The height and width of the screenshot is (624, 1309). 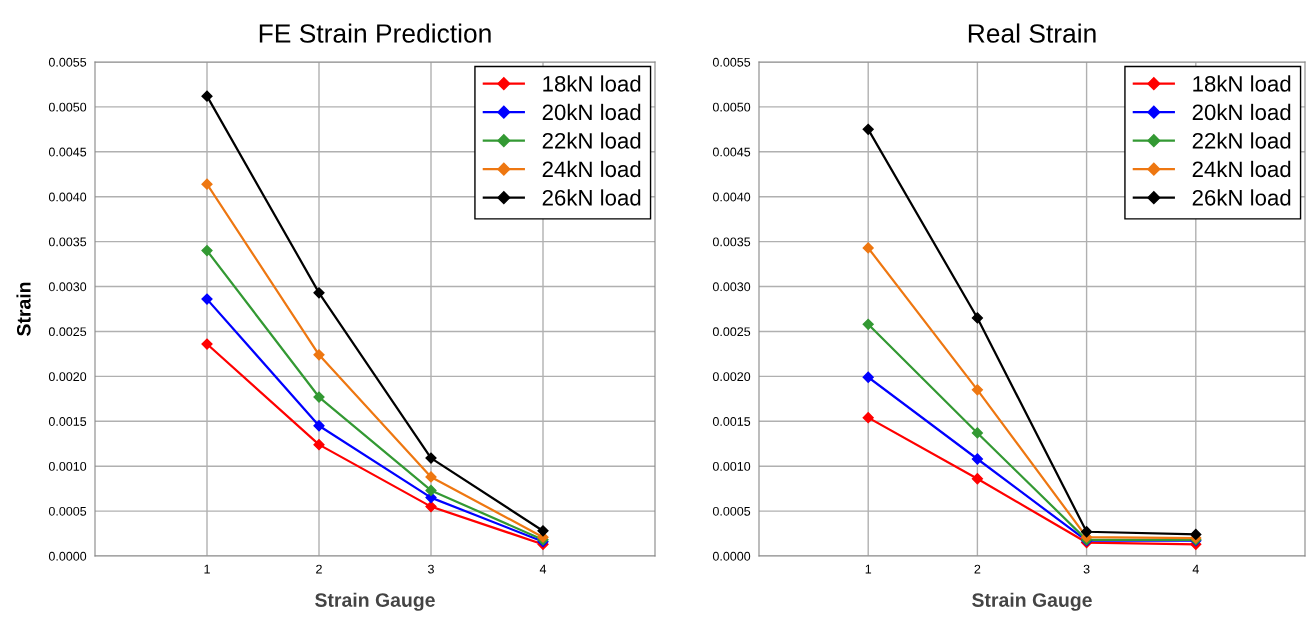 I want to click on chart-title: Real Strain, so click(x=1032, y=33).